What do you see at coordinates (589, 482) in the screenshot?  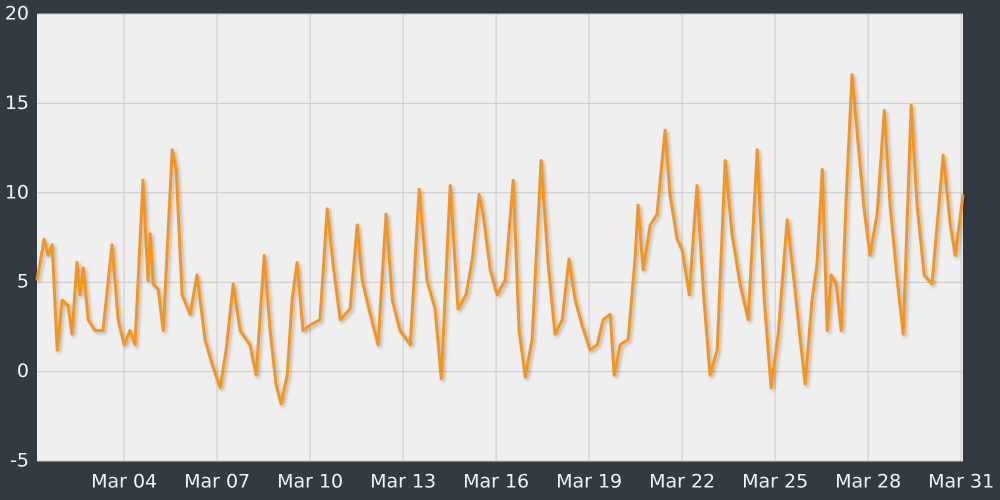 I see `x-tick-label: Mar 19` at bounding box center [589, 482].